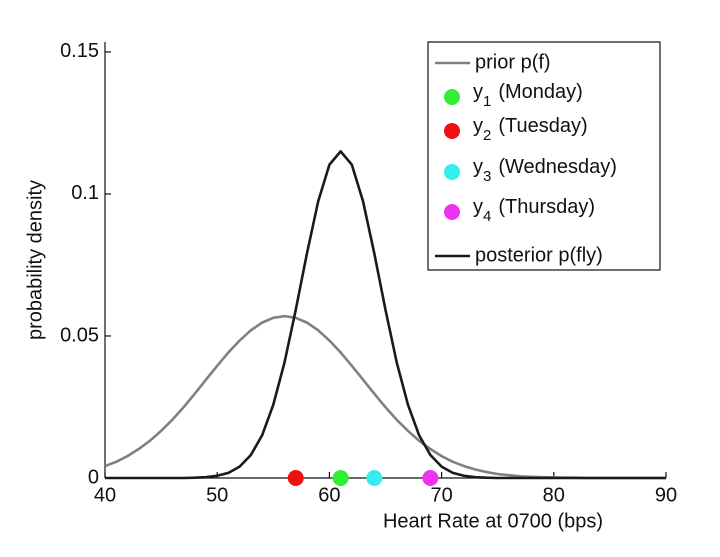 The height and width of the screenshot is (557, 720). I want to click on y-tick-label: 0, so click(93, 477).